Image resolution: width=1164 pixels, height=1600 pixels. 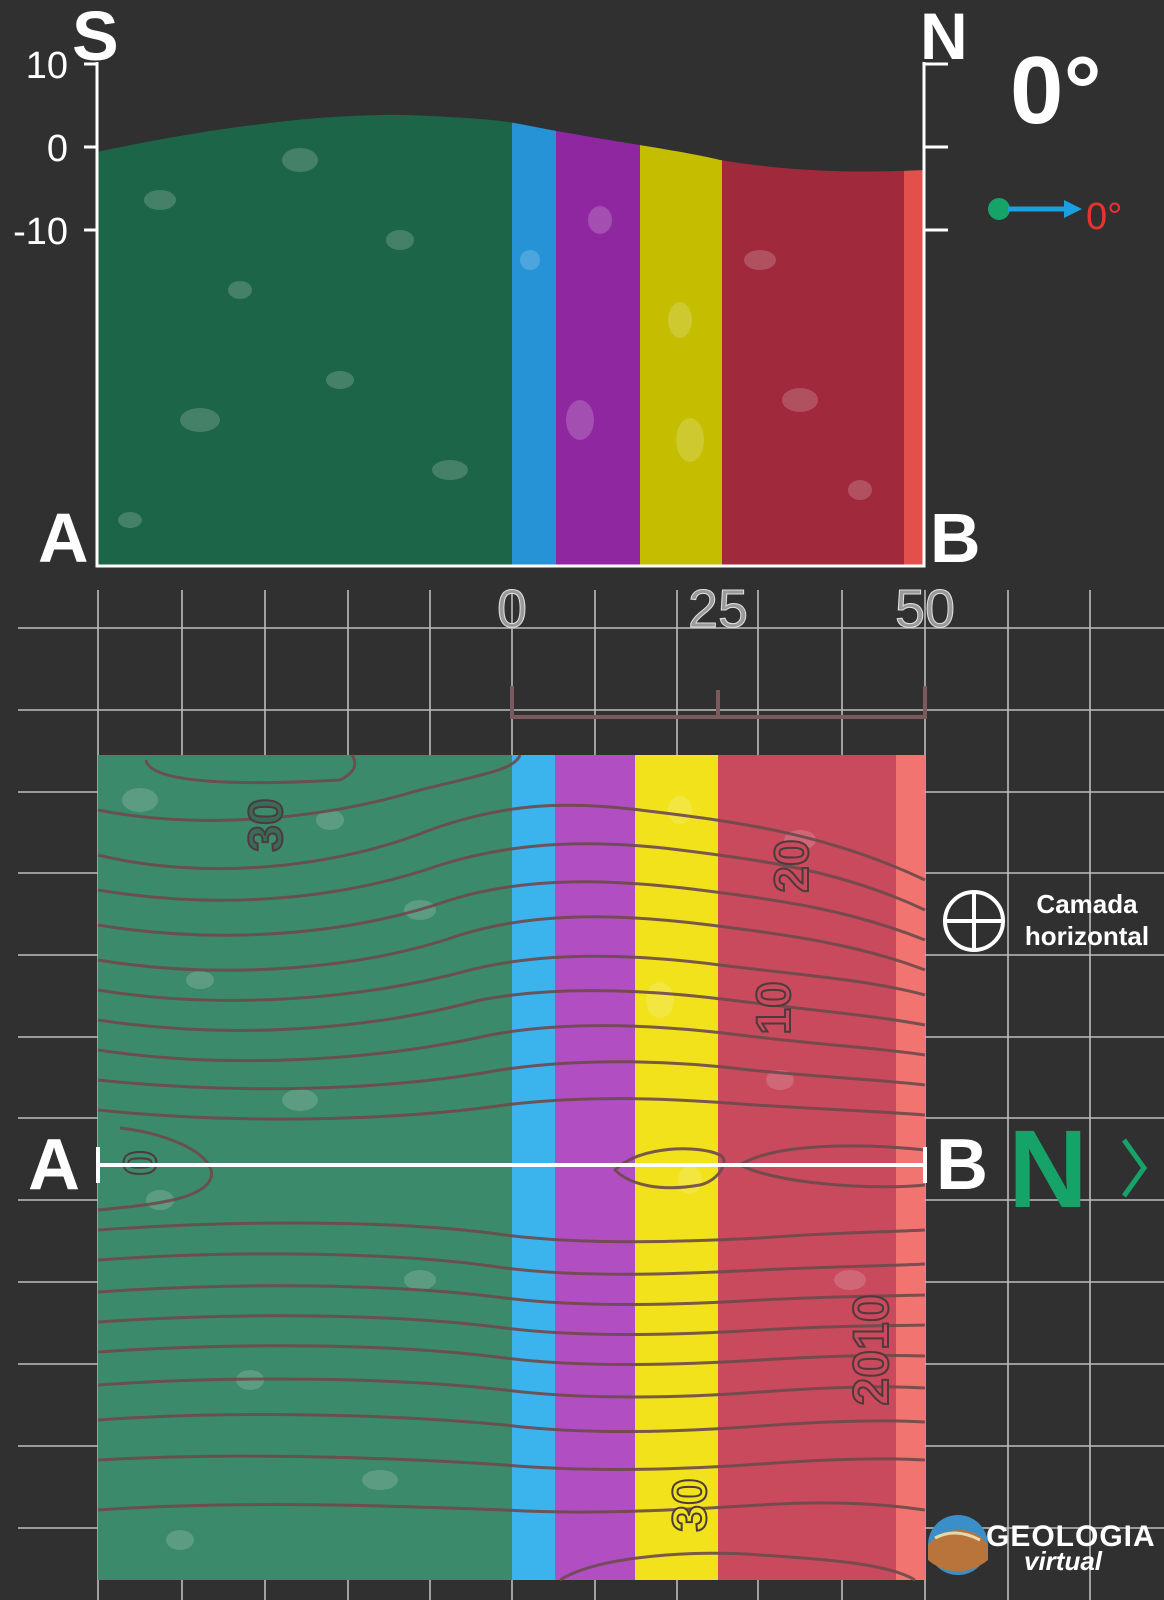 I want to click on chevron-right-icon, so click(x=1134, y=1168).